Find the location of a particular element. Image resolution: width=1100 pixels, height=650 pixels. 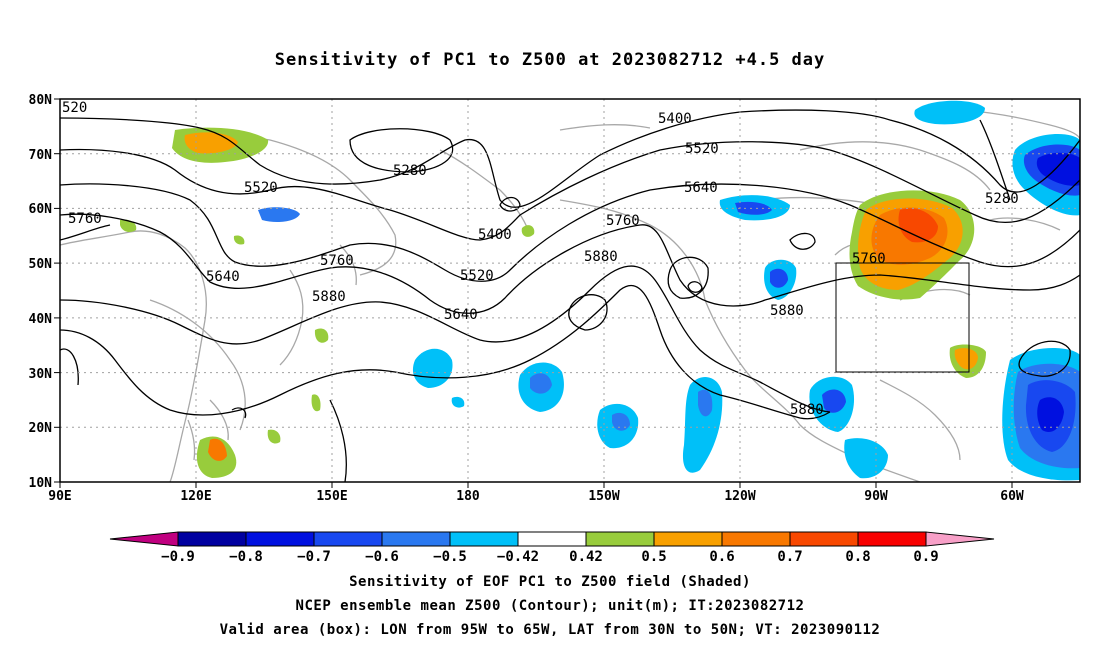

shade-lightblue-carib is located at coordinates (866, 458).